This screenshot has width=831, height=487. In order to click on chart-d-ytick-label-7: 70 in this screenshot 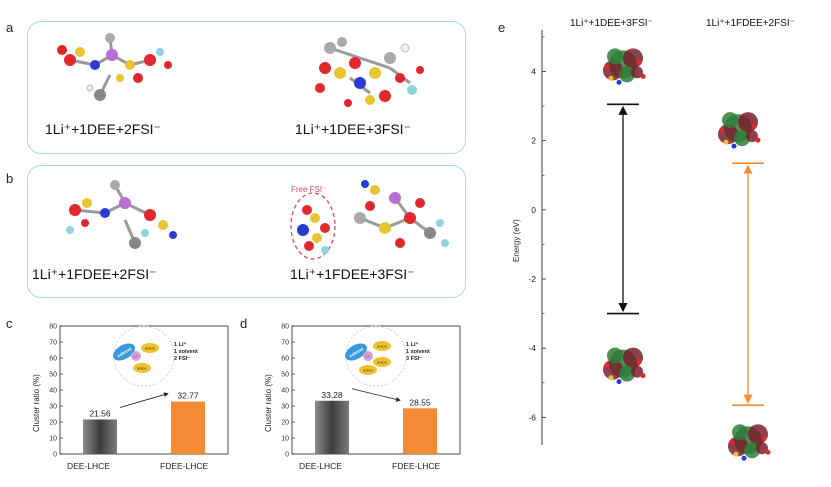, I will do `click(285, 343)`.